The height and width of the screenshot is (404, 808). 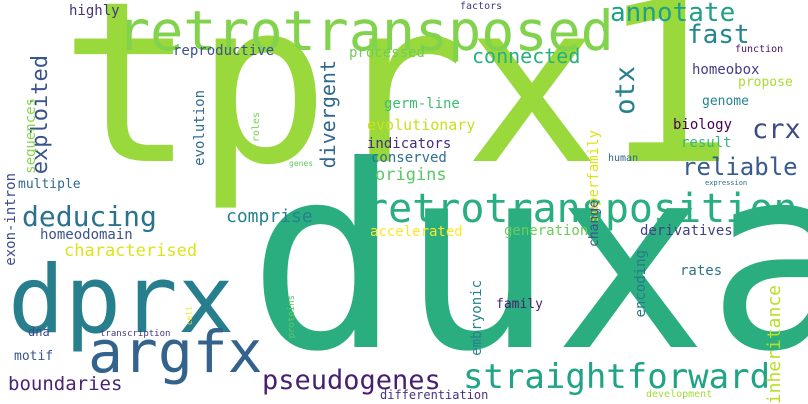 I want to click on word-factors: factors, so click(x=481, y=6).